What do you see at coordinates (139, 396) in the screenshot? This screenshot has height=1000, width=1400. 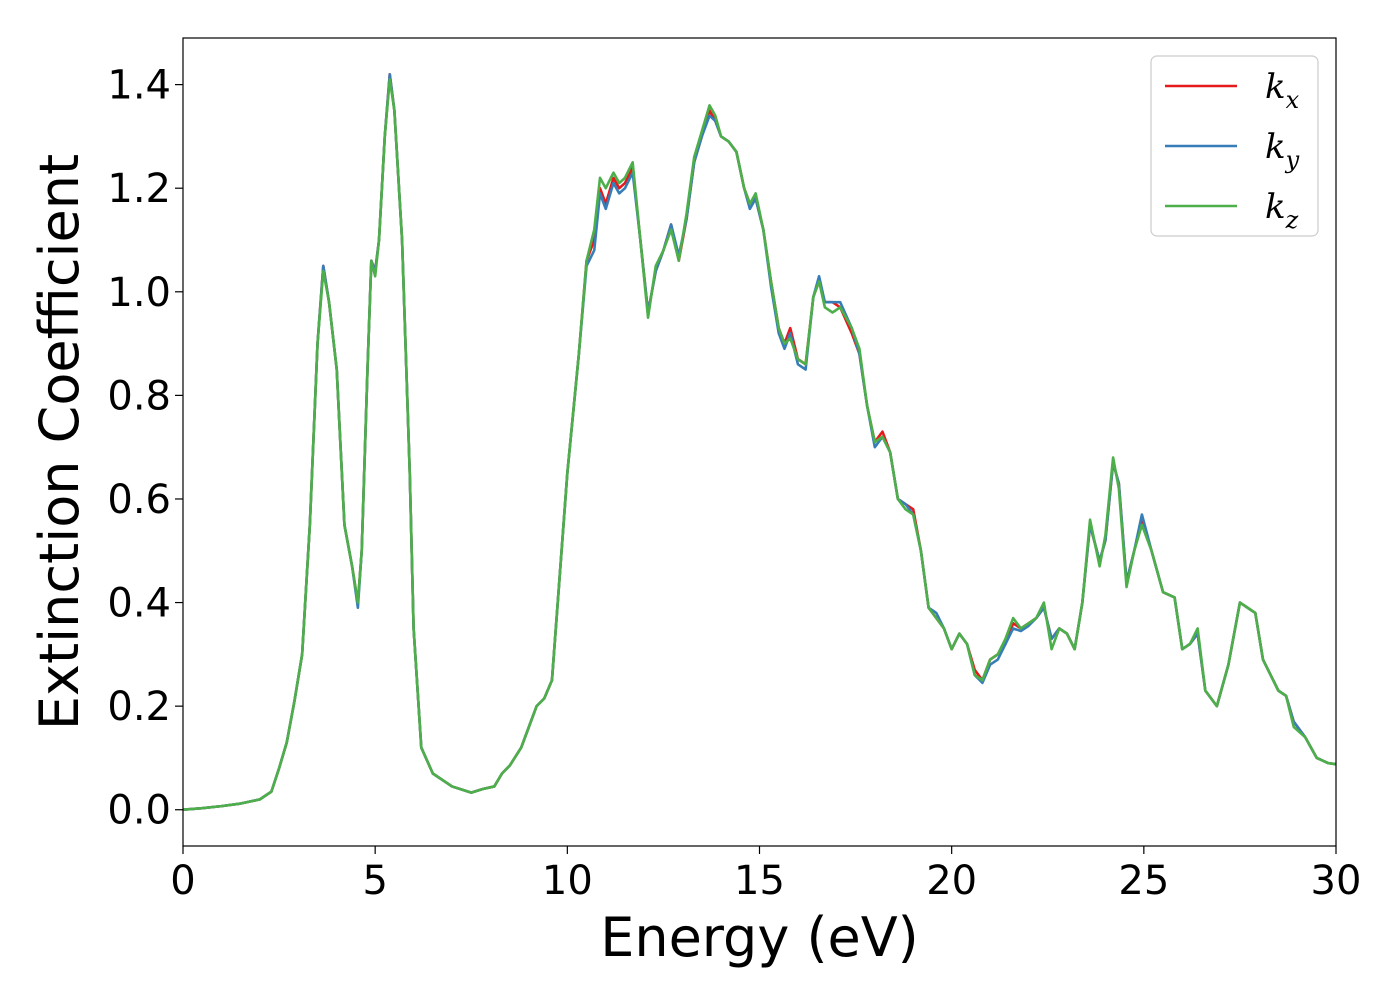 I see `y-tick-label: 0.8` at bounding box center [139, 396].